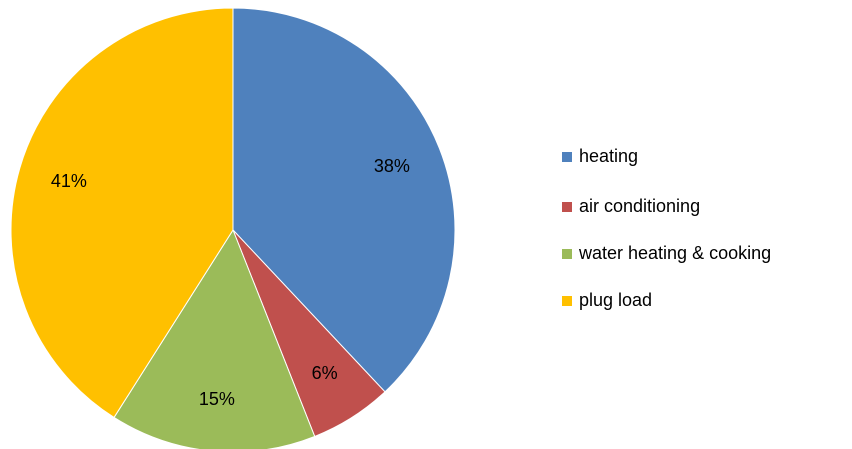 The width and height of the screenshot is (852, 449). I want to click on legend-label: air conditioning, so click(639, 206).